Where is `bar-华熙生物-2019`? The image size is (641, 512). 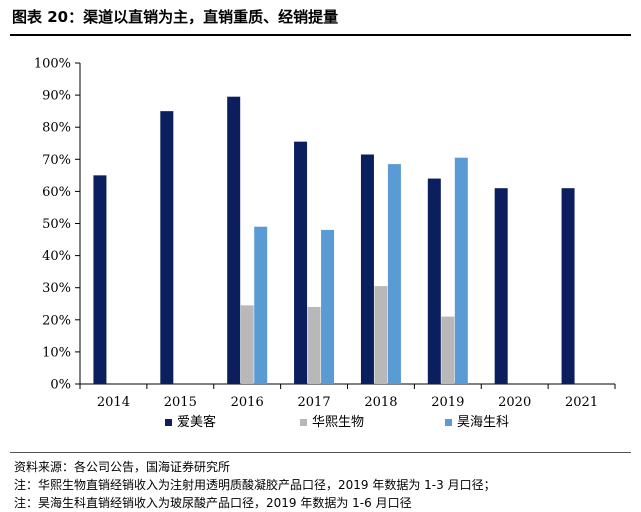 bar-华熙生物-2019 is located at coordinates (448, 350).